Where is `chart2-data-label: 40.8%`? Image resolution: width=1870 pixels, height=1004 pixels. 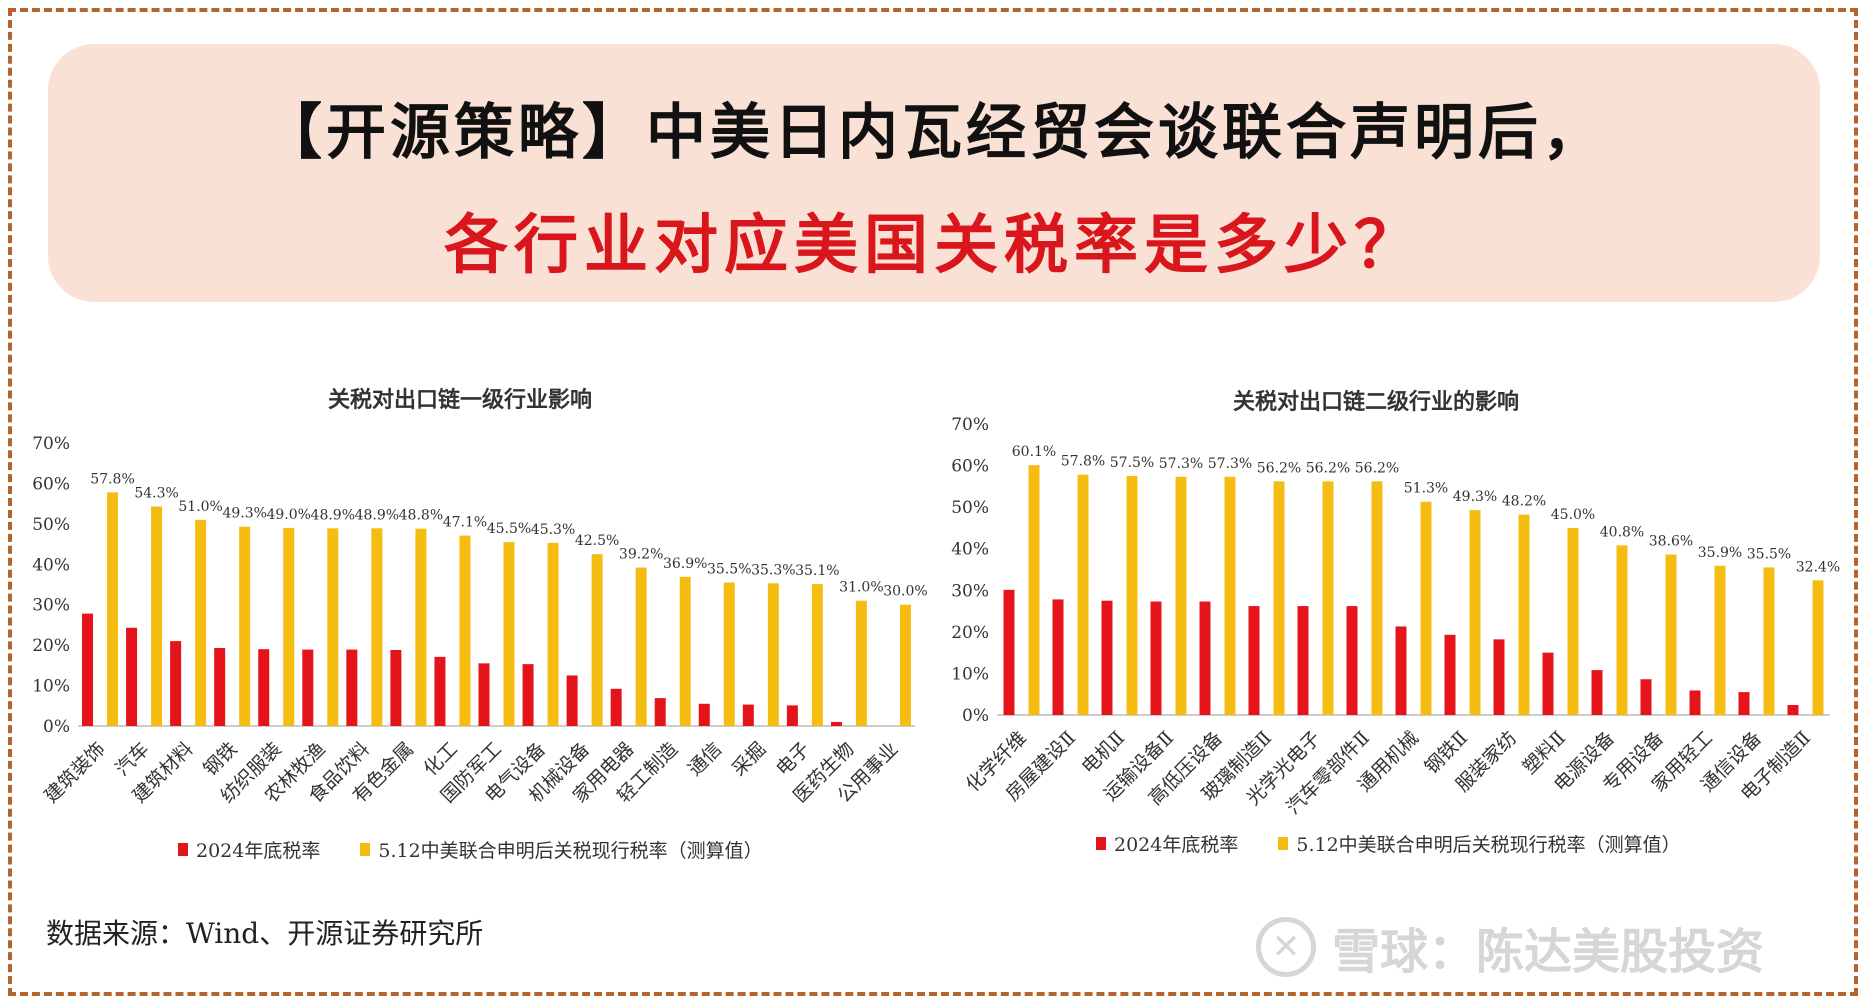 chart2-data-label: 40.8% is located at coordinates (1622, 532).